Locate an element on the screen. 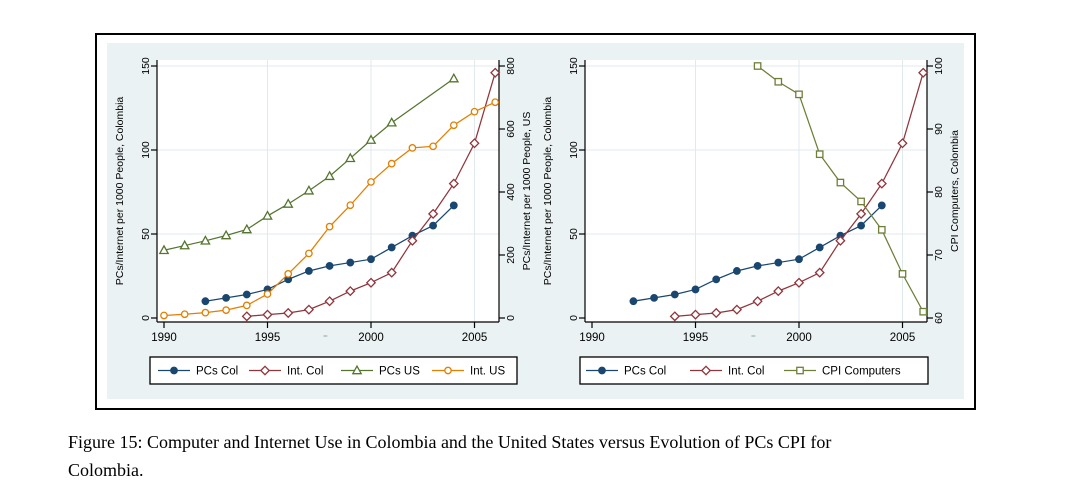 This screenshot has width=1072, height=491. legend-item-CPI-Computers: CPI Computers is located at coordinates (842, 372).